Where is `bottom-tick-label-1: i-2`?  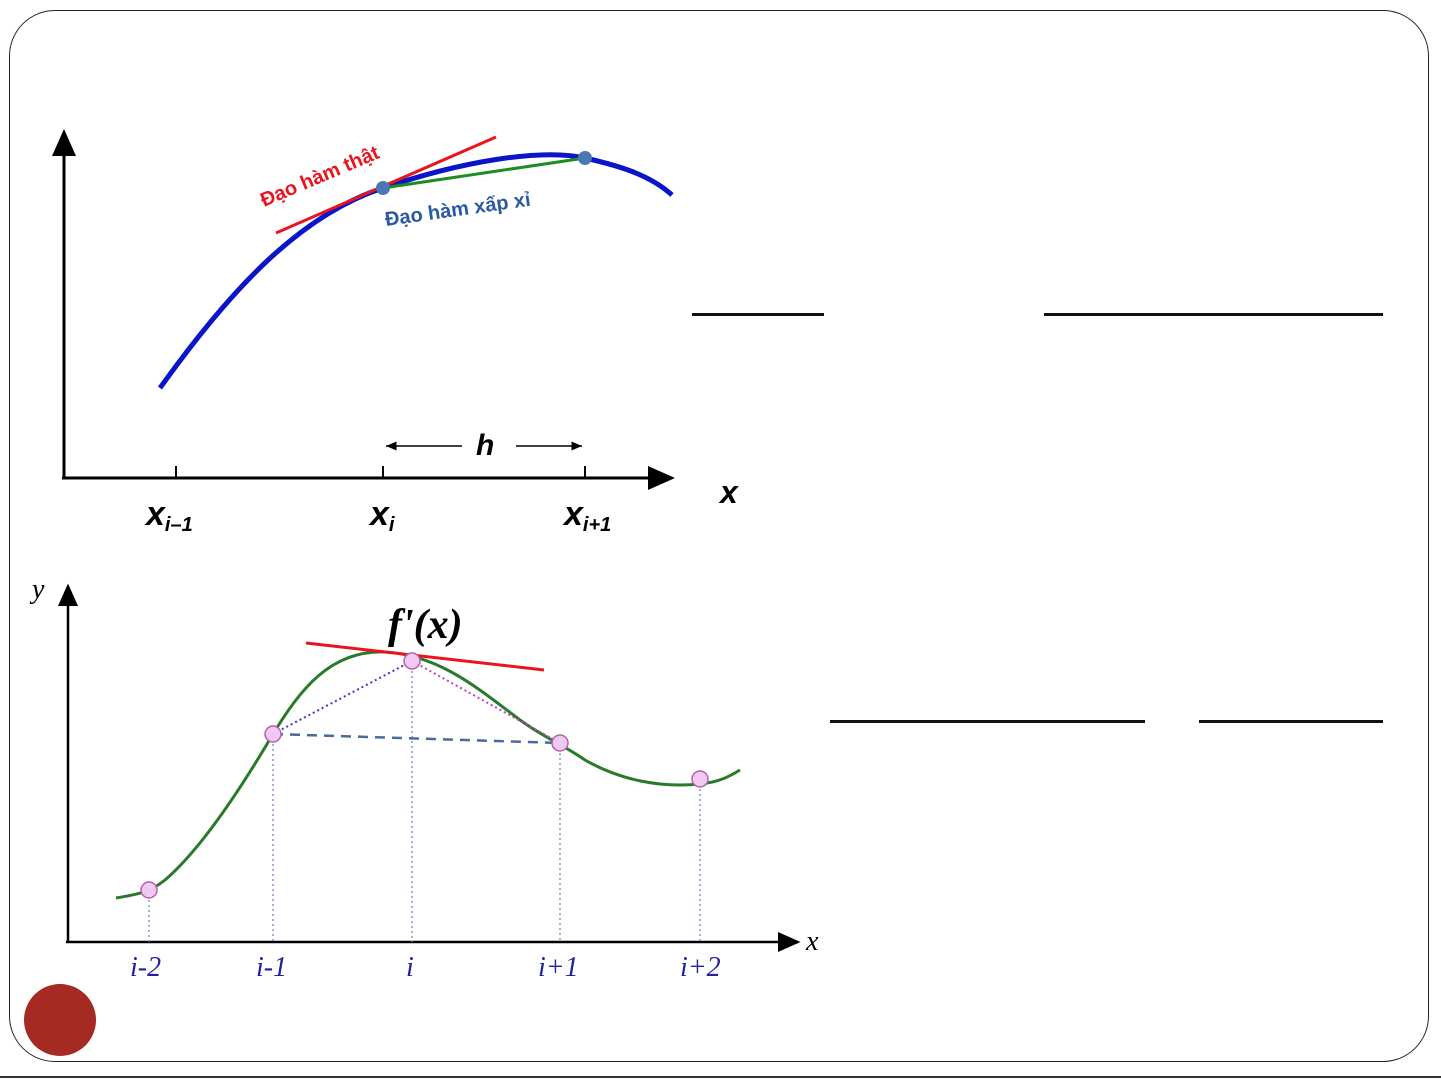
bottom-tick-label-1: i-2 is located at coordinates (145, 967).